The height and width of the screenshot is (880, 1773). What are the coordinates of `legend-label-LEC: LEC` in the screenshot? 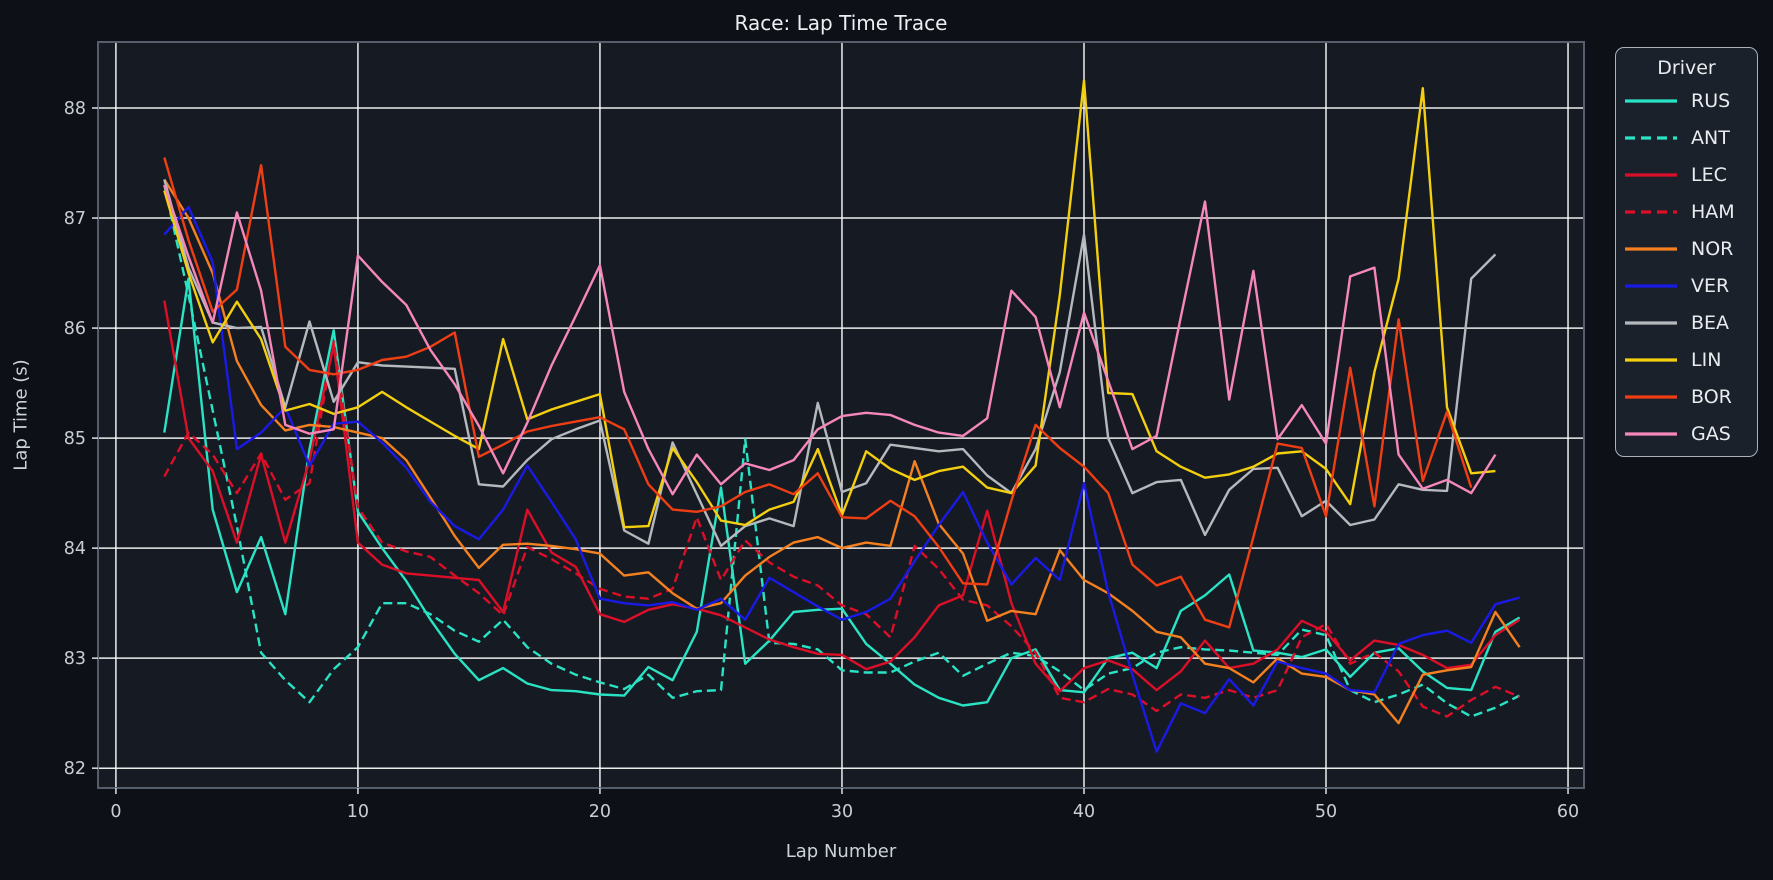 It's located at (1709, 174).